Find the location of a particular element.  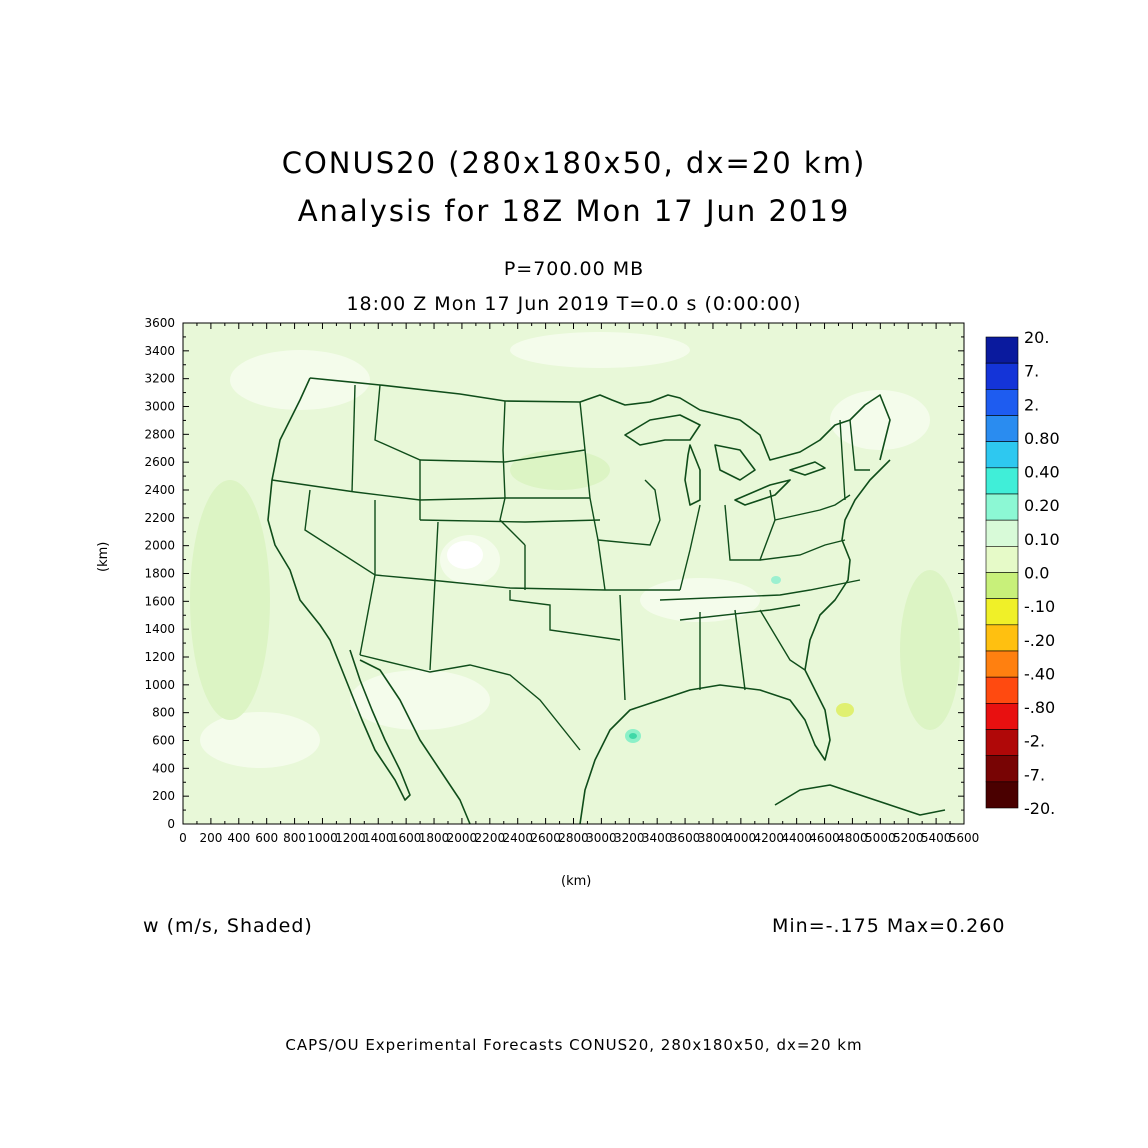

pressure-level: P=700.00 MB is located at coordinates (574, 269).